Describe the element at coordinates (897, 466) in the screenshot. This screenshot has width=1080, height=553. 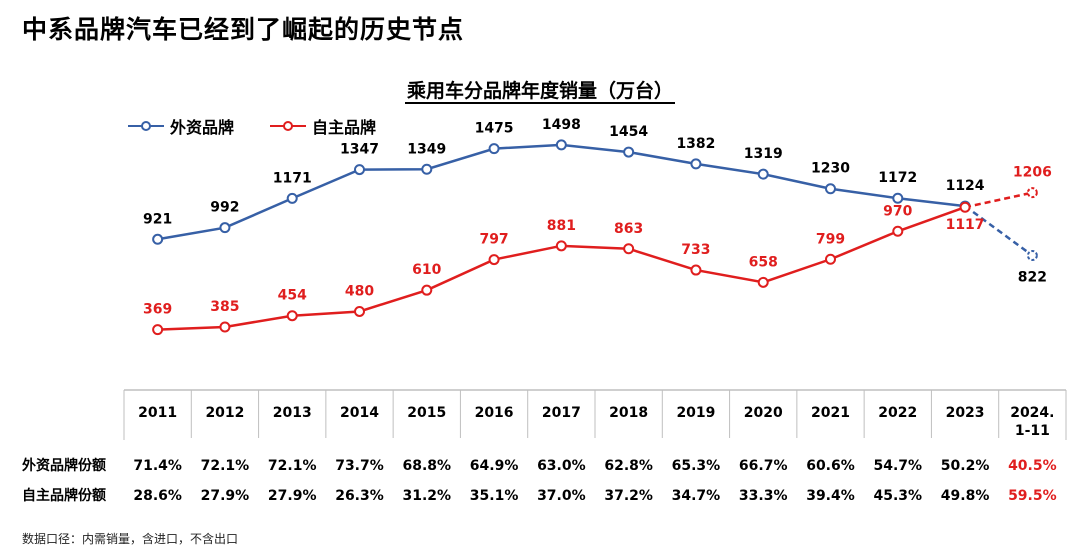
I see `table-cell: 54.7%` at that location.